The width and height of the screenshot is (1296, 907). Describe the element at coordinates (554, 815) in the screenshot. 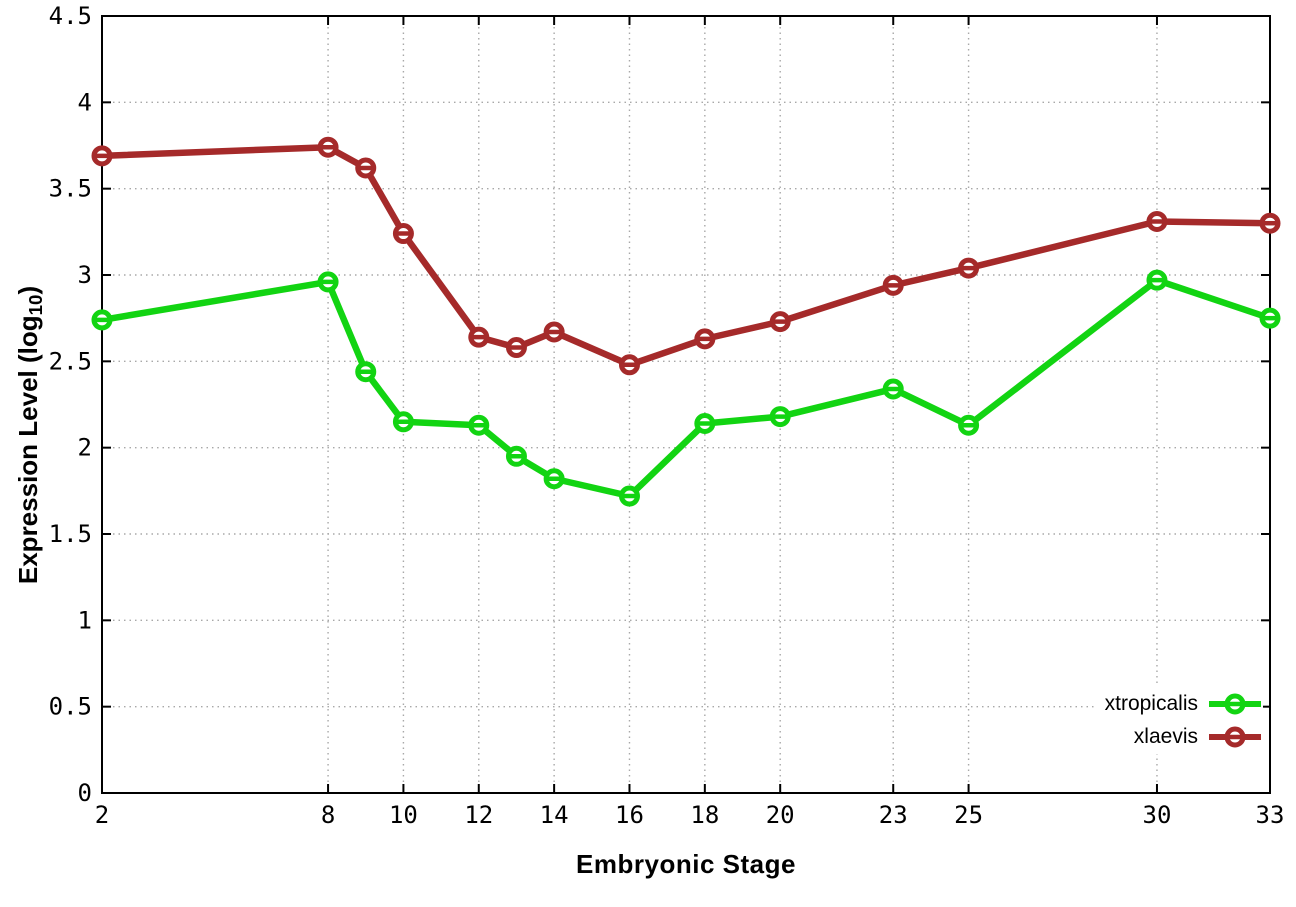

I see `x-tick-label: 14` at that location.